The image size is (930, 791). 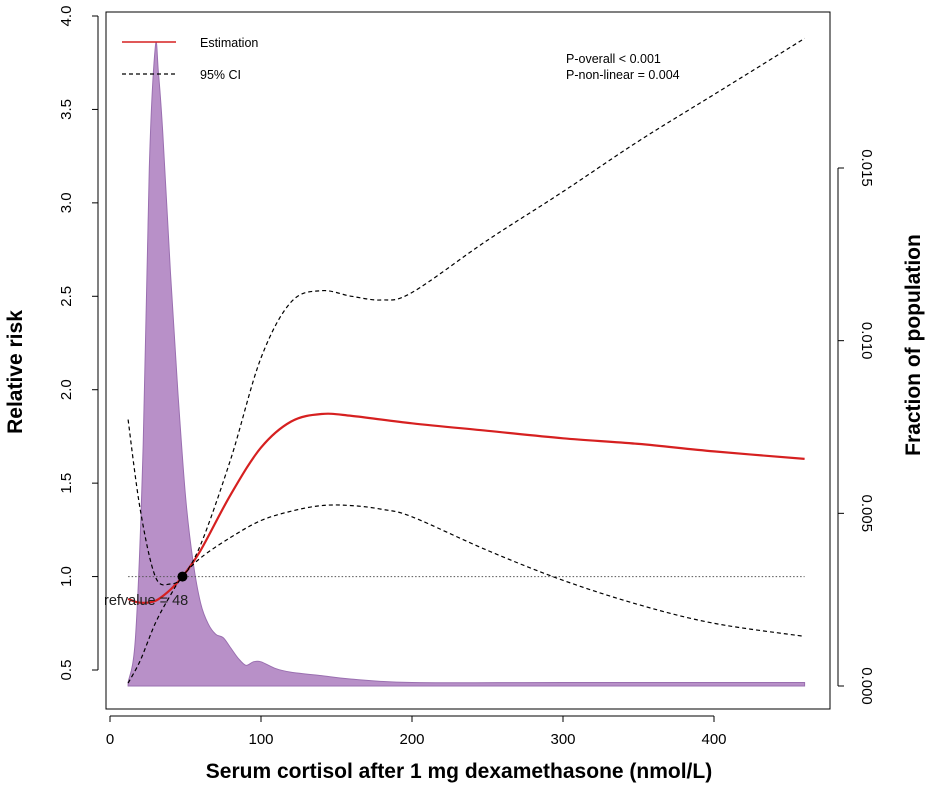 I want to click on y2-tick-label: 0.010, so click(x=866, y=341).